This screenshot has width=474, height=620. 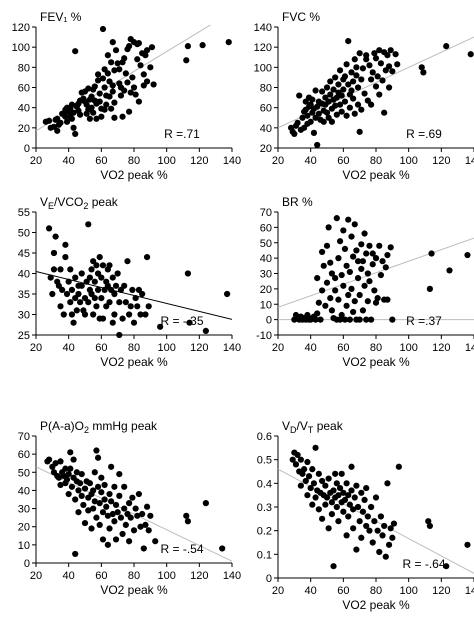 I want to click on x-tick-label: 140, so click(x=469, y=161).